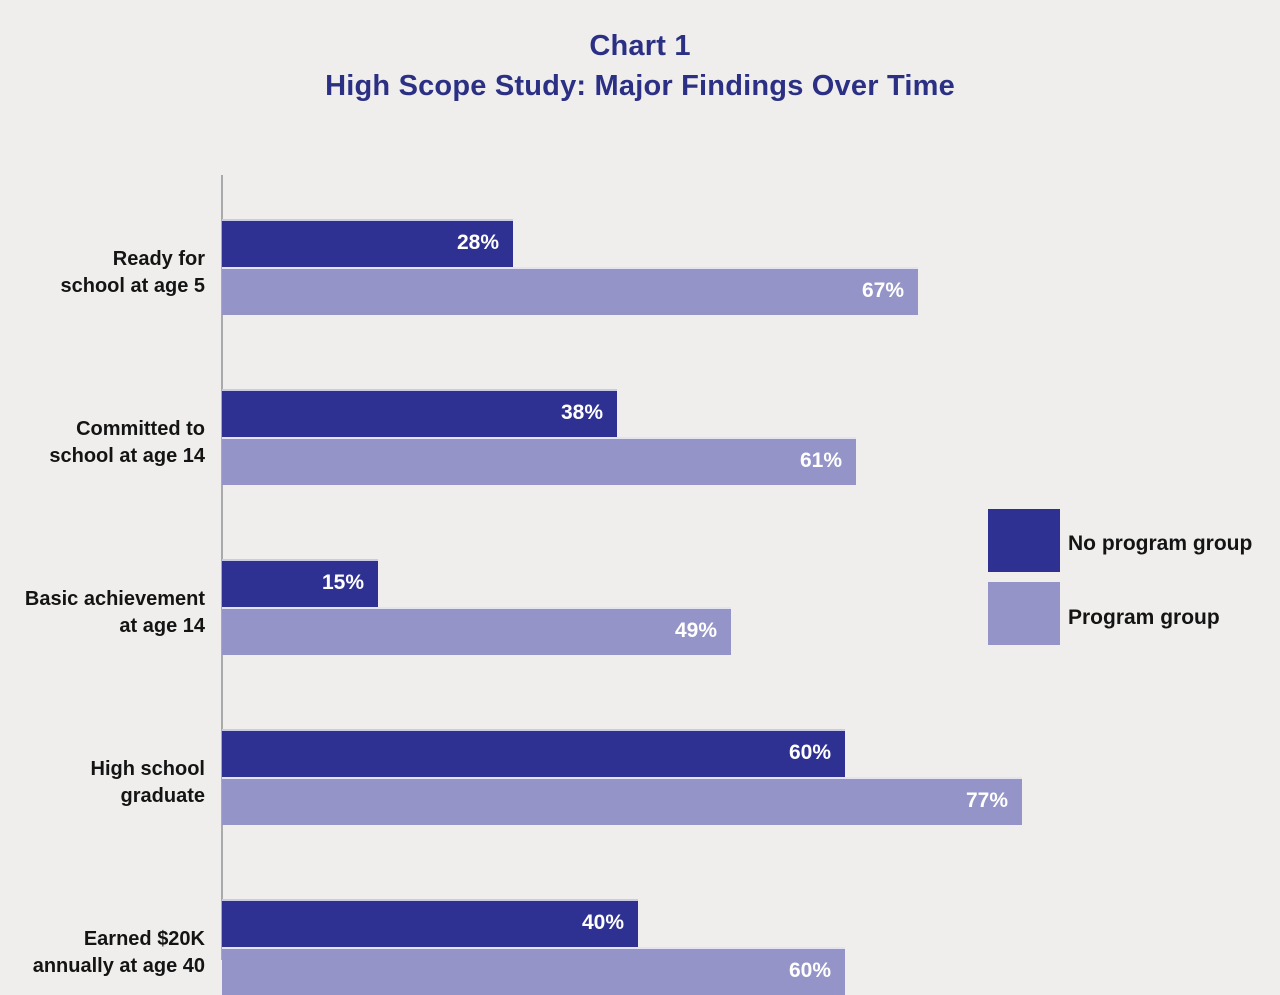 The width and height of the screenshot is (1280, 995). What do you see at coordinates (419, 413) in the screenshot?
I see `bar-no-program-group: 38%` at bounding box center [419, 413].